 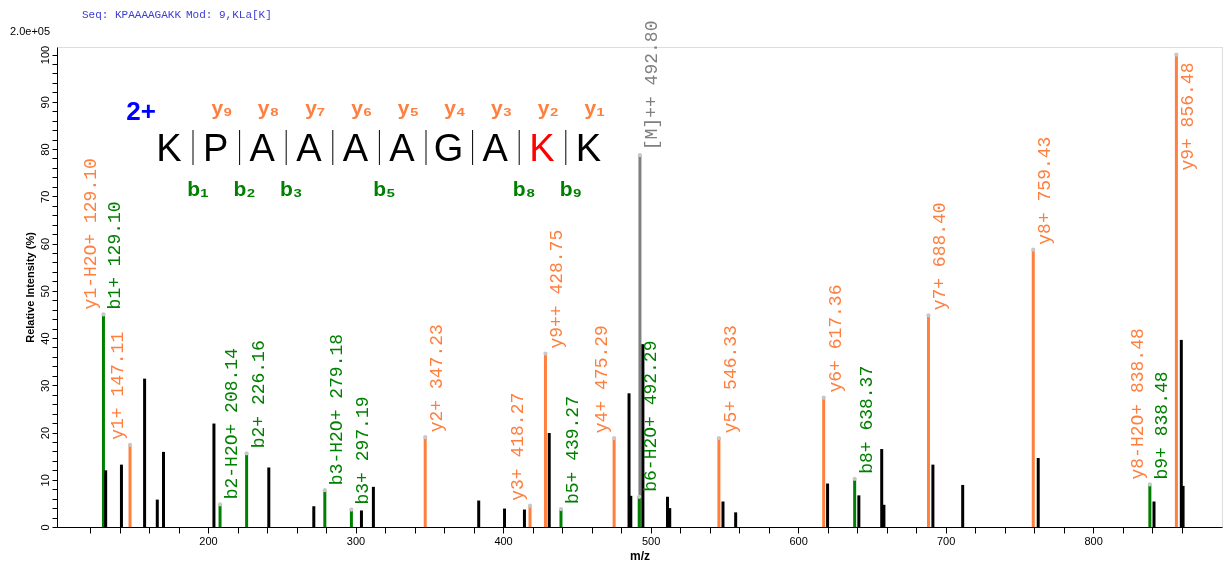 I want to click on annotation: b8+ 638.37, so click(x=866, y=419).